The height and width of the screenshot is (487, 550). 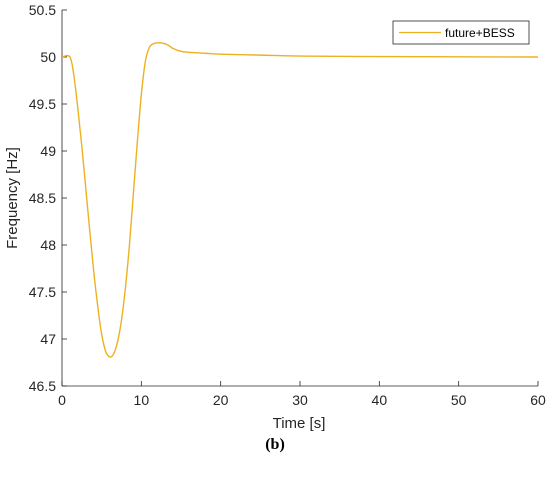 What do you see at coordinates (62, 400) in the screenshot?
I see `x-tick-label: 0` at bounding box center [62, 400].